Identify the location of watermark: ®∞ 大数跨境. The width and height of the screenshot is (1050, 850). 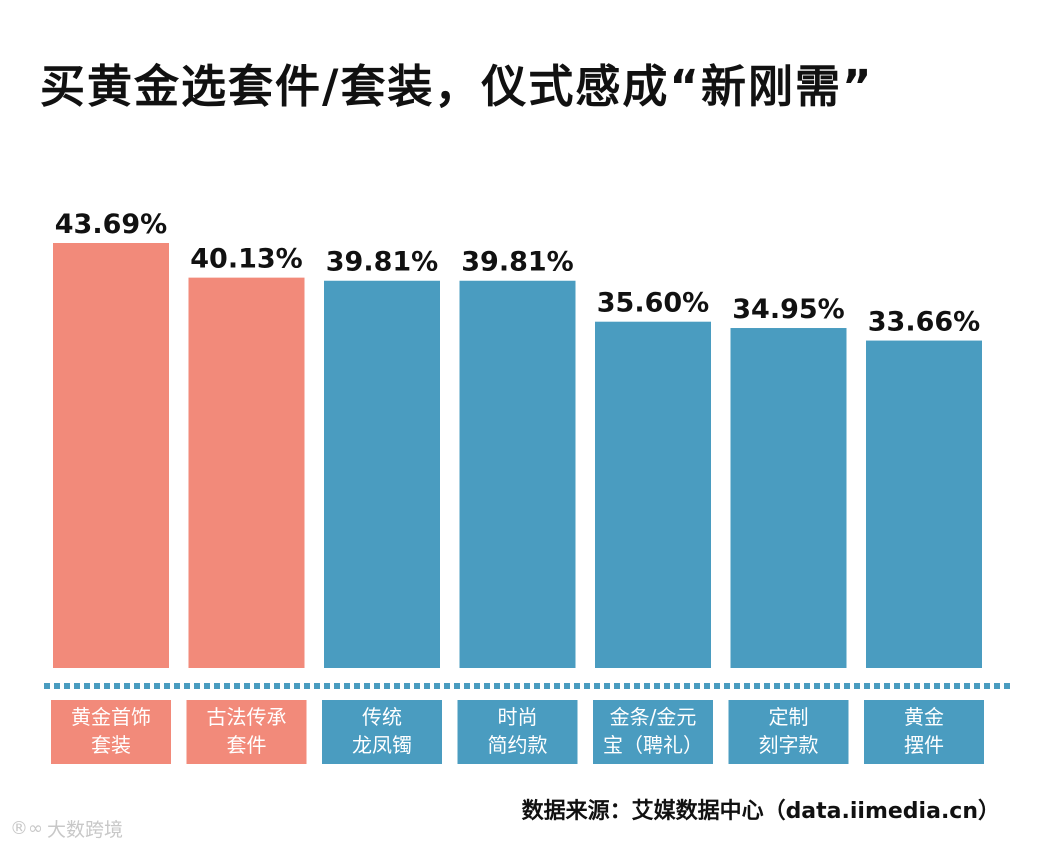
(66, 828).